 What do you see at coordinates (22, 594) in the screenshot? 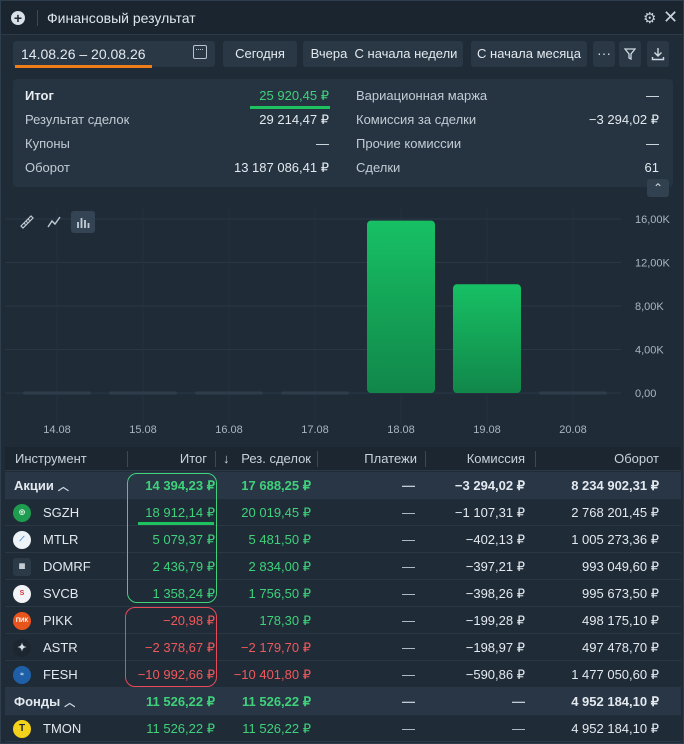
I see `svcb-logo: S` at bounding box center [22, 594].